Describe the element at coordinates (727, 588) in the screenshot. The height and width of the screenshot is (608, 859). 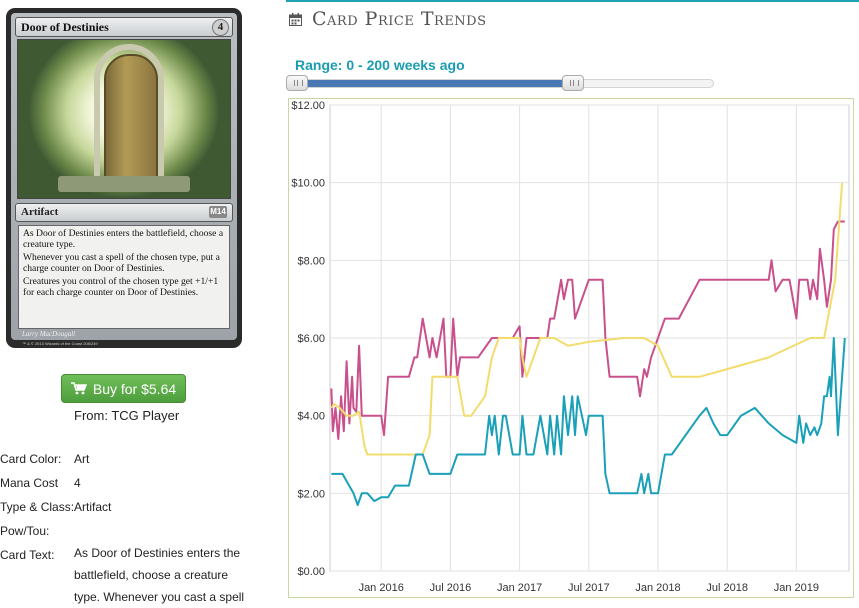
I see `x-tick-label: Jul 2018` at that location.